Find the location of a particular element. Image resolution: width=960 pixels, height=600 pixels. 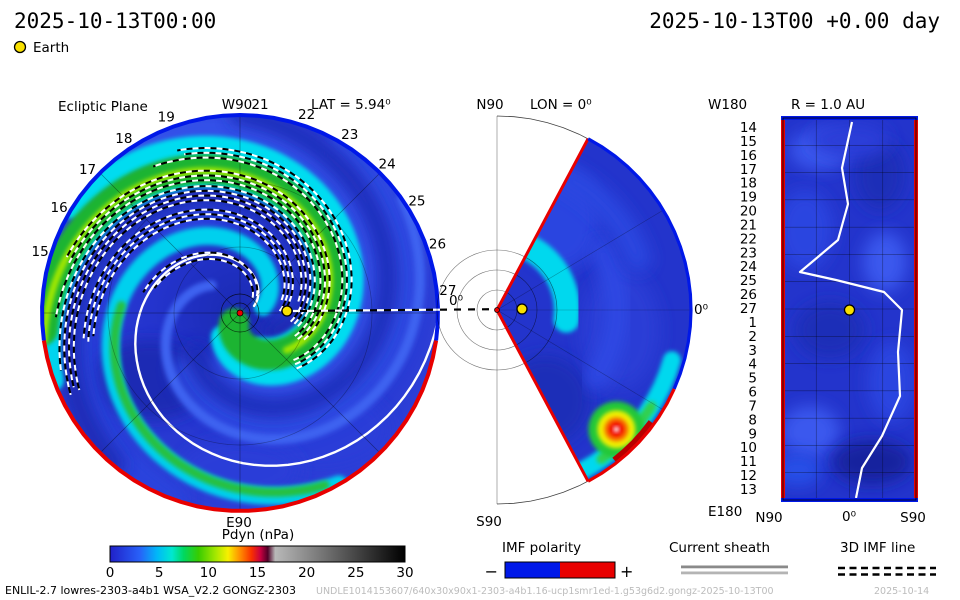

imf-swatch-outline is located at coordinates (560, 570).